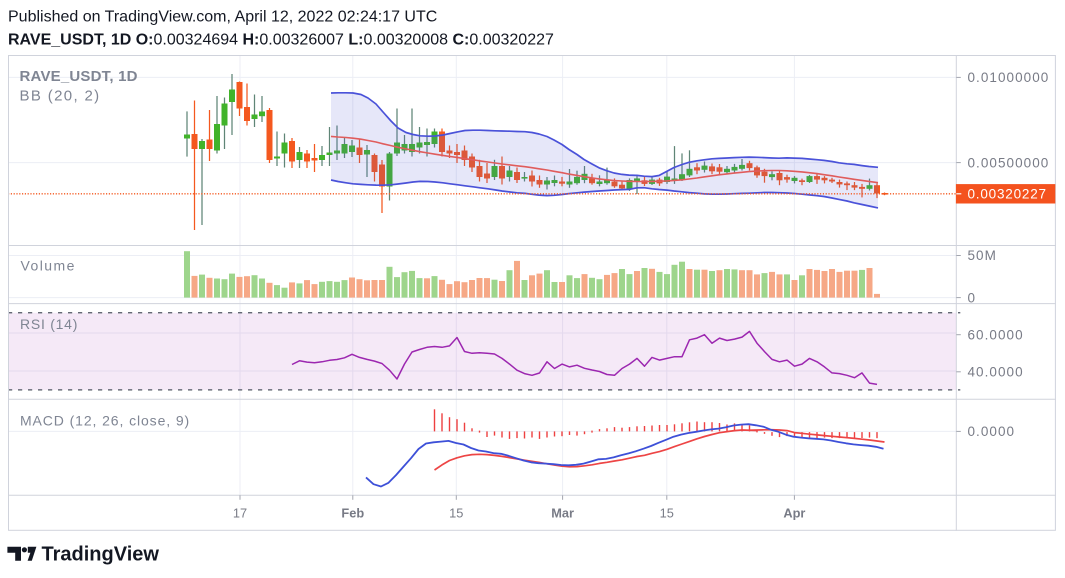 The height and width of the screenshot is (578, 1065). I want to click on svg-text: 17, so click(240, 513).